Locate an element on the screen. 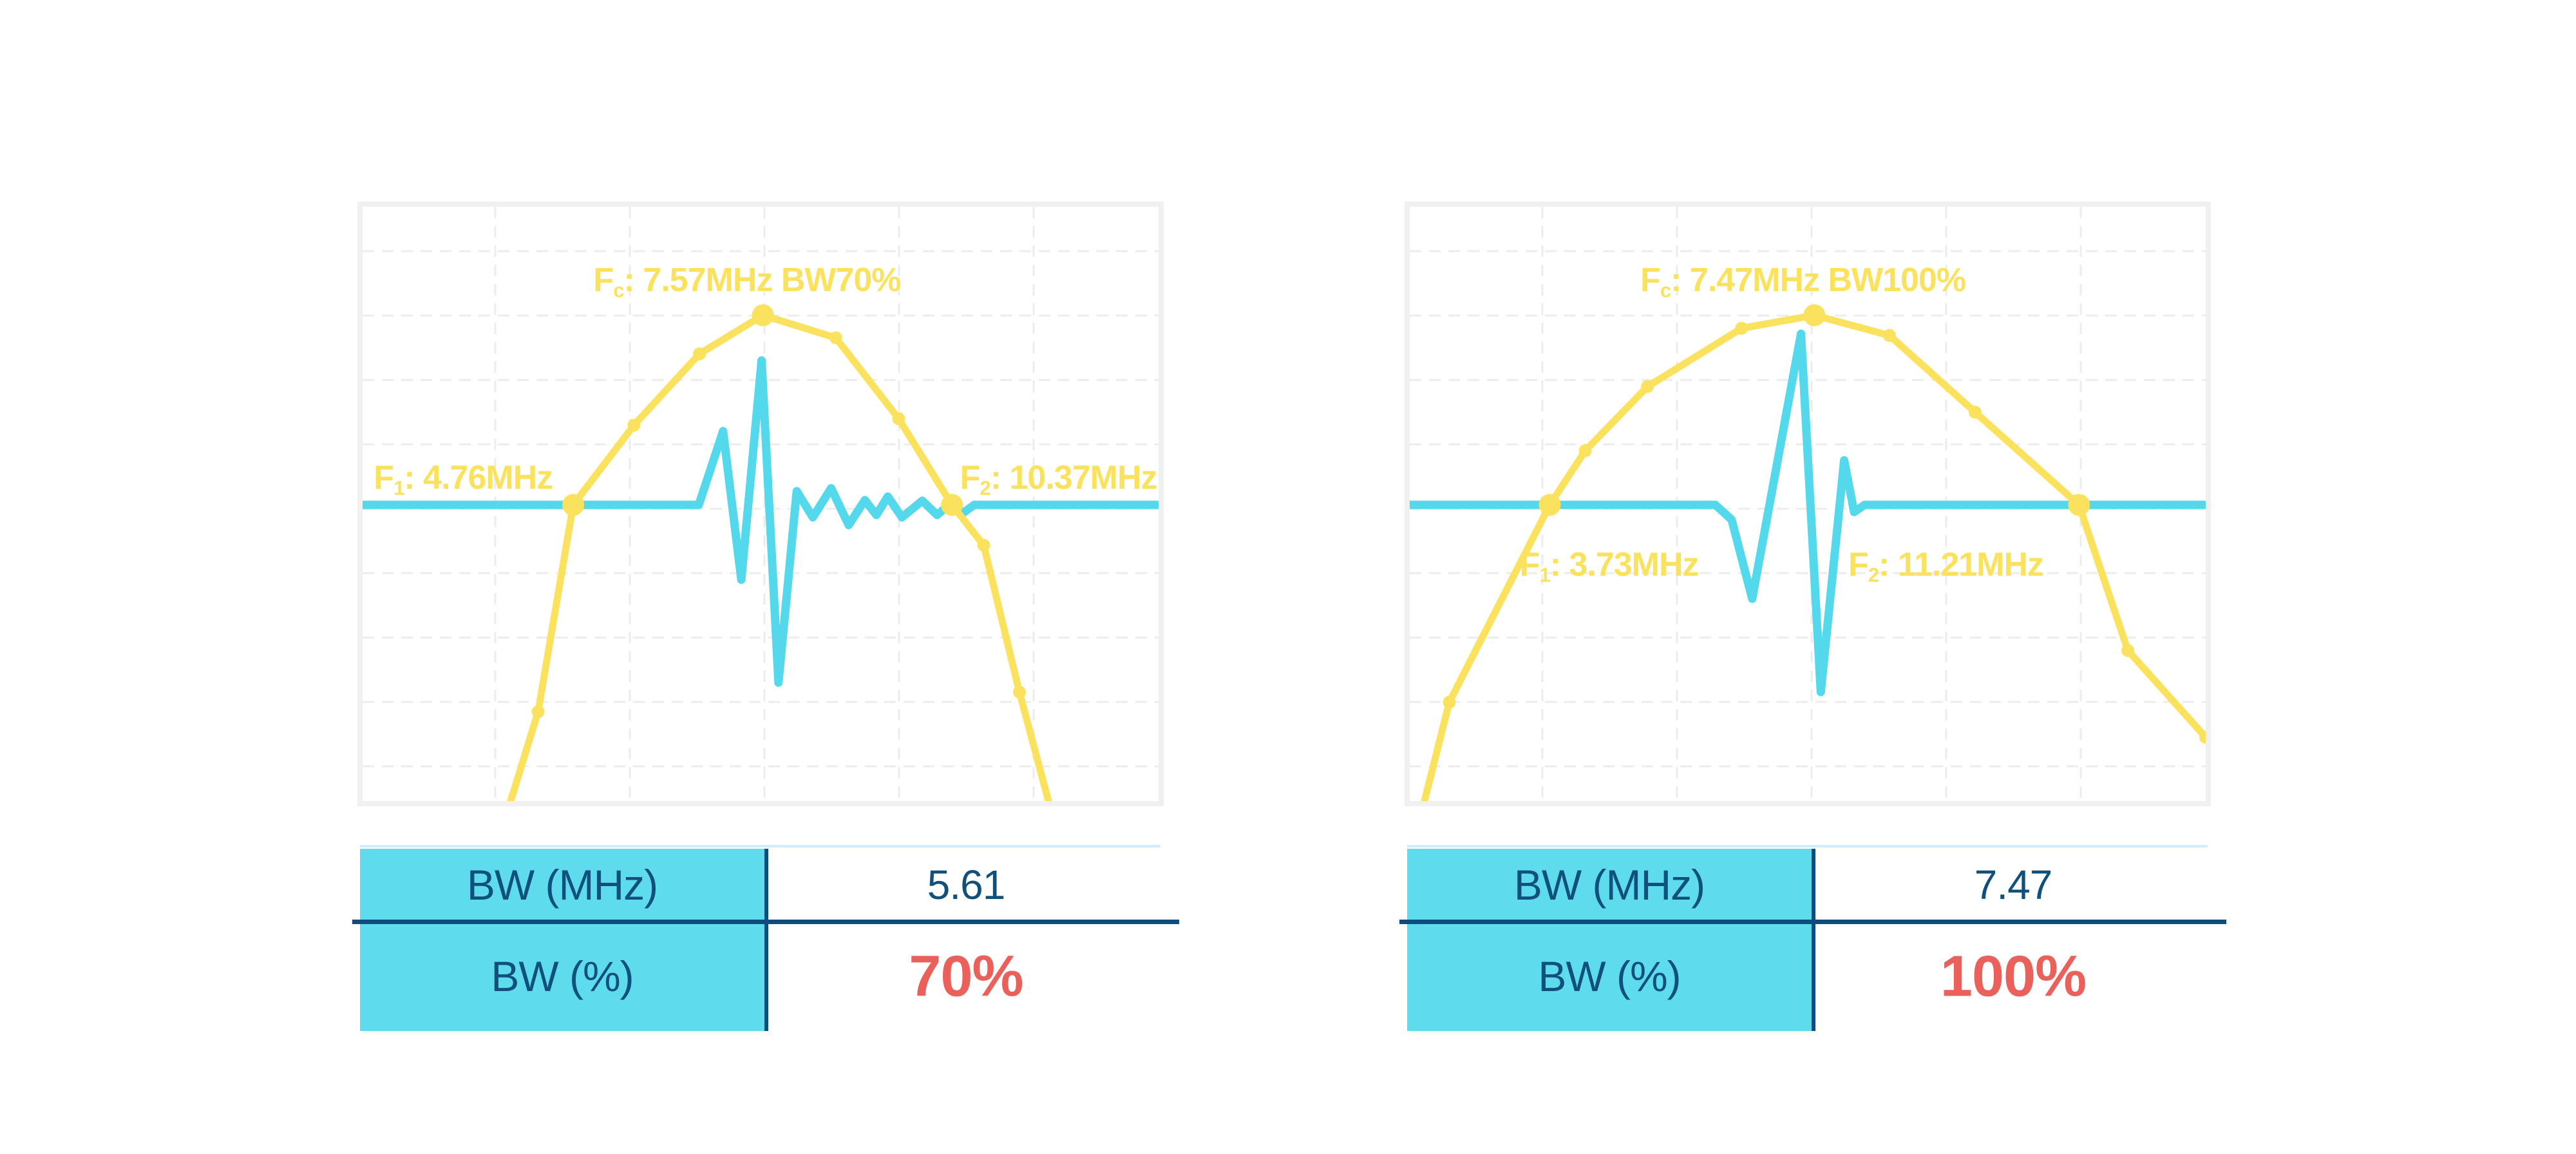 This screenshot has height=1154, width=2576. bw-mhz-value: 7.47 is located at coordinates (2014, 885).